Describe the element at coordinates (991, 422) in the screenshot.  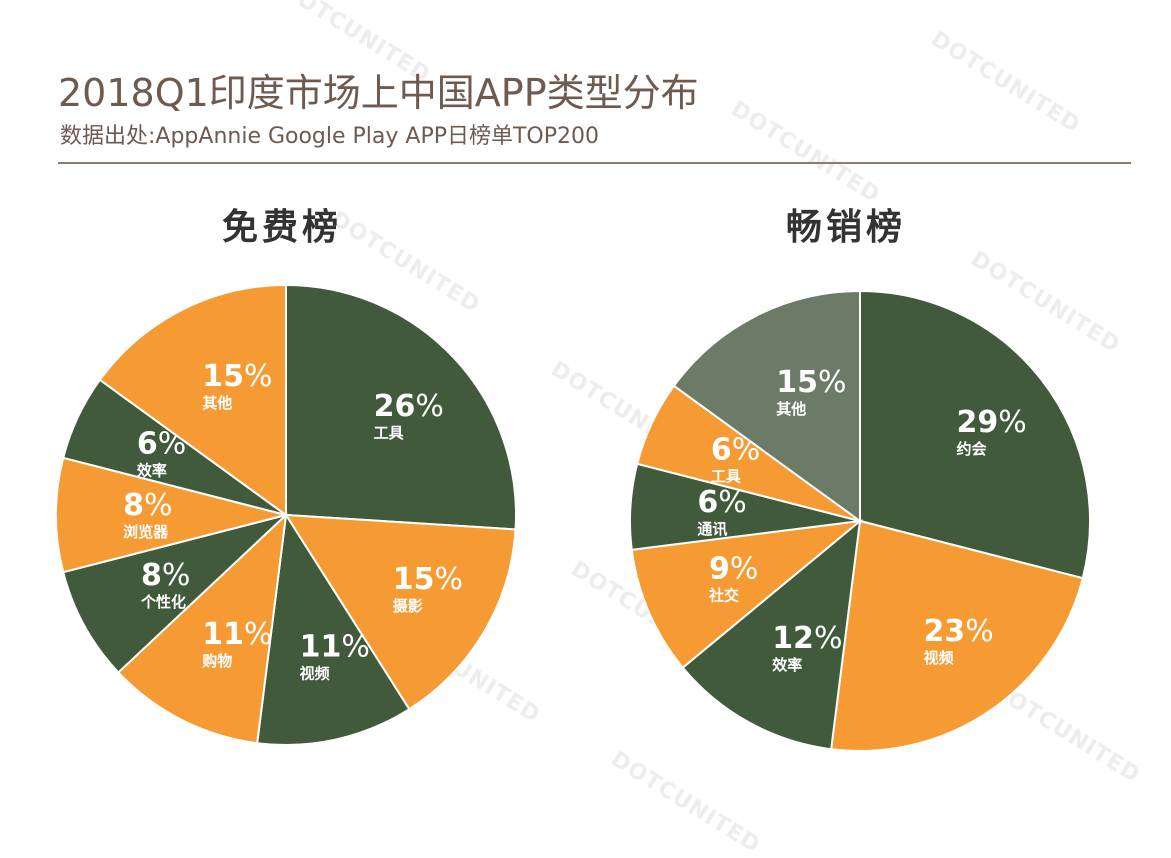
I see `grossing-slice-value-label: 29%` at that location.